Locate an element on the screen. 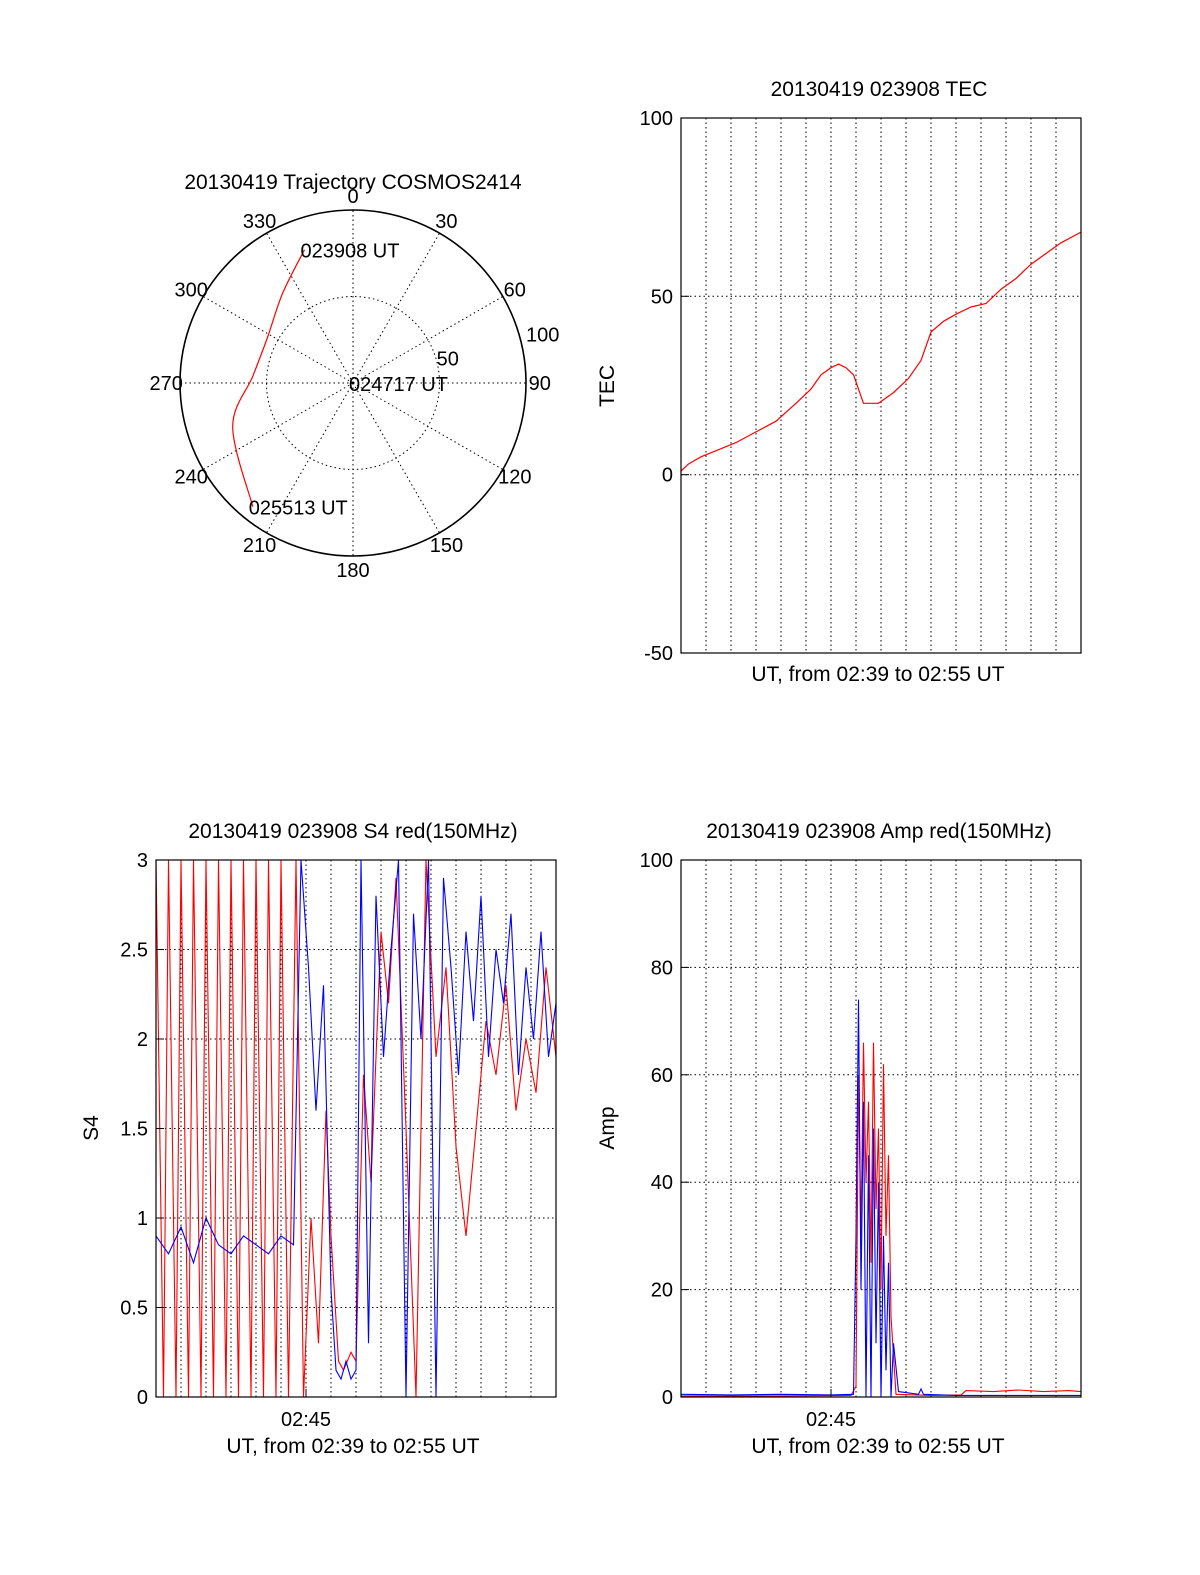 Image resolution: width=1200 pixels, height=1575 pixels. azimuth-tick-label: 240 is located at coordinates (191, 477).